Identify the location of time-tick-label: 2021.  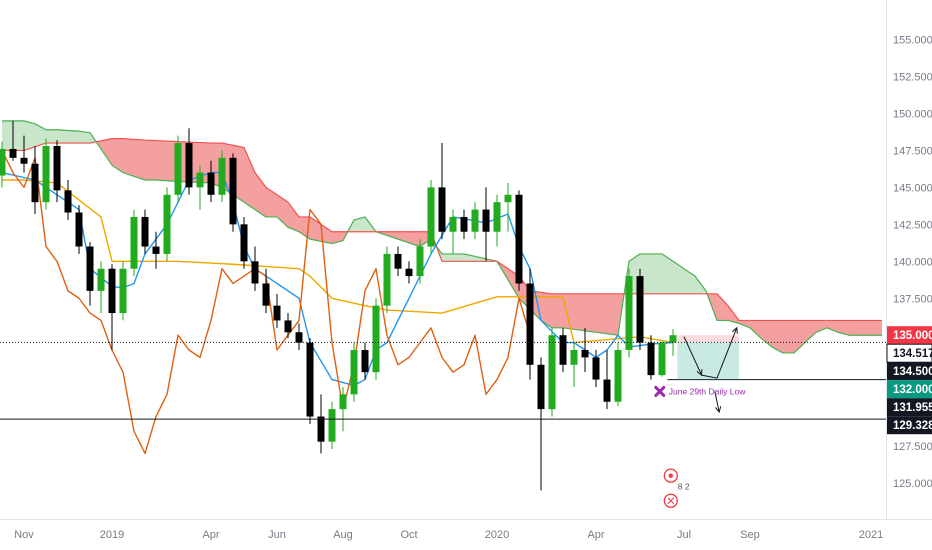
(871, 535).